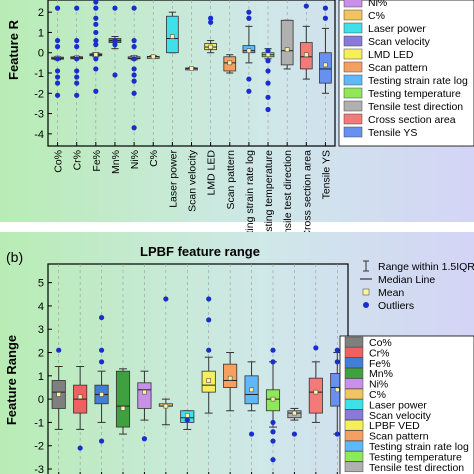  Describe the element at coordinates (418, 81) in the screenshot. I see `legend-label: Testing strain rate log` at that location.